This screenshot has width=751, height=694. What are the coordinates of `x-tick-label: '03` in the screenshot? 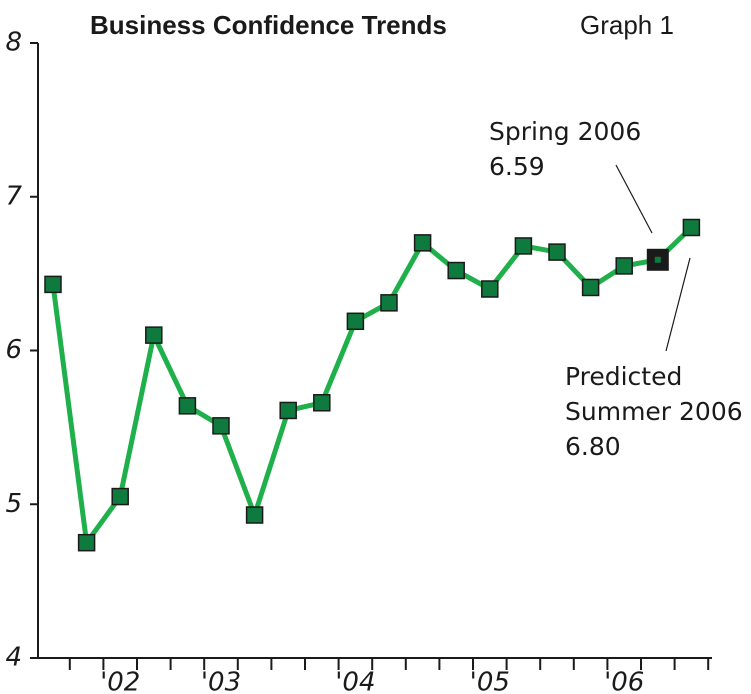 It's located at (221, 681).